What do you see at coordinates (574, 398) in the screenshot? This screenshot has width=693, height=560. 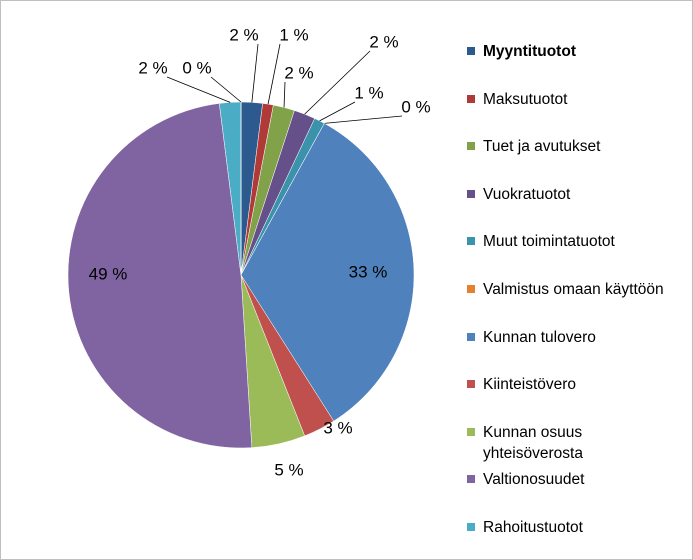 I see `legend-item: Kiinteistövero` at bounding box center [574, 398].